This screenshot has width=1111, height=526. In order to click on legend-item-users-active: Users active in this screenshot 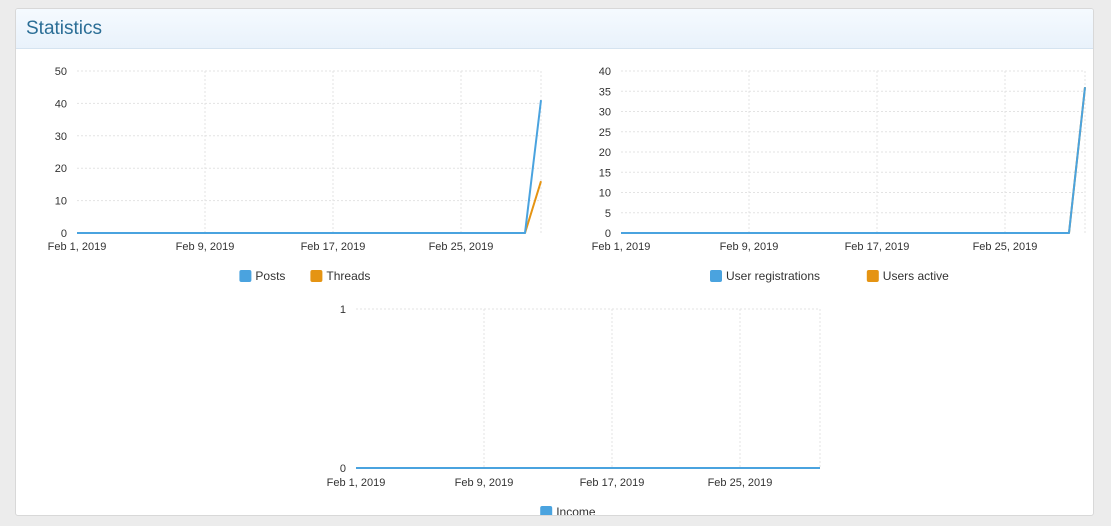, I will do `click(907, 276)`.